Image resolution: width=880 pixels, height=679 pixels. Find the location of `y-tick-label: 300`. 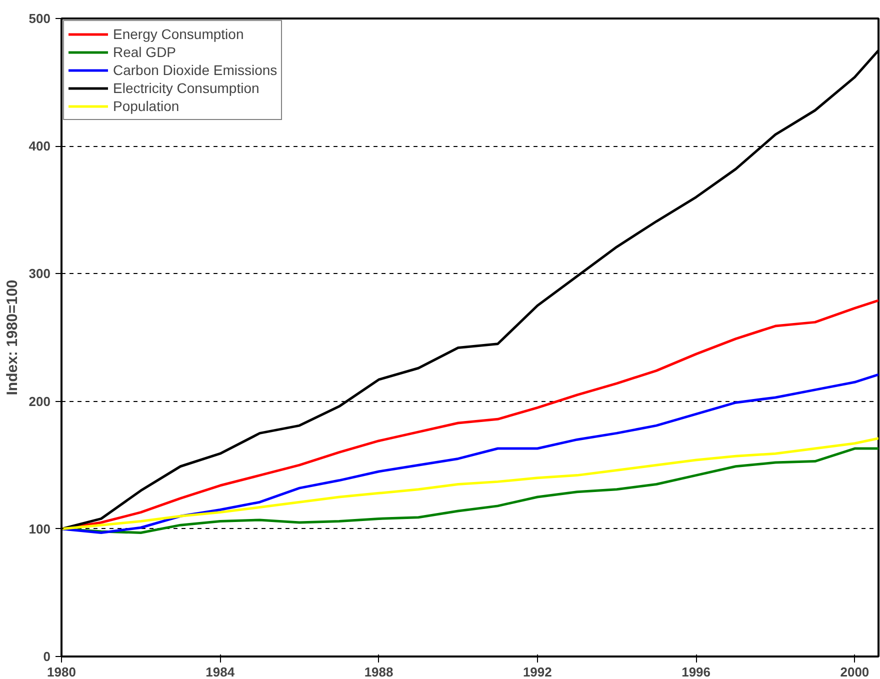

y-tick-label: 300 is located at coordinates (39, 274).